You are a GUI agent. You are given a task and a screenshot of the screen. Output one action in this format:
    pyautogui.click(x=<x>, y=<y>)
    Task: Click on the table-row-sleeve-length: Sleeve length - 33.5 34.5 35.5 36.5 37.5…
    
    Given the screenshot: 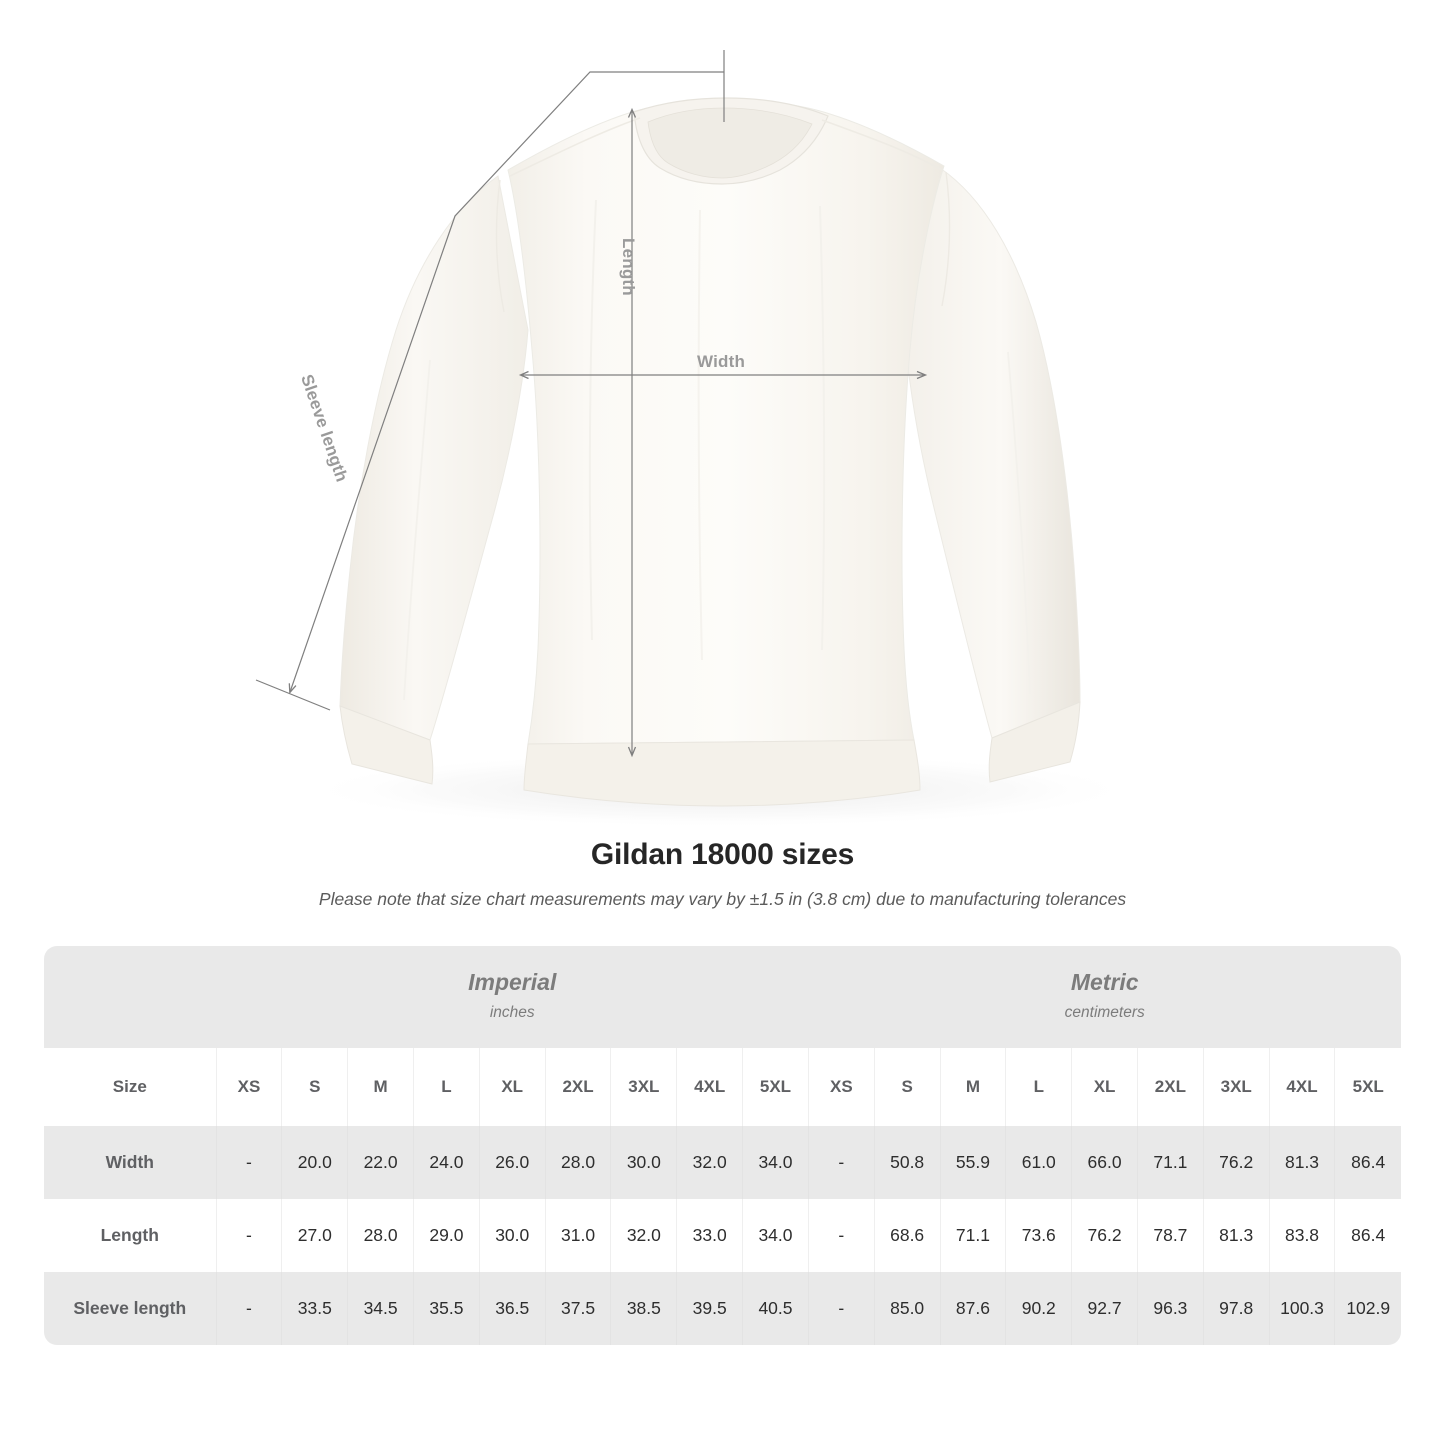 What is the action you would take?
    pyautogui.click(x=722, y=1308)
    